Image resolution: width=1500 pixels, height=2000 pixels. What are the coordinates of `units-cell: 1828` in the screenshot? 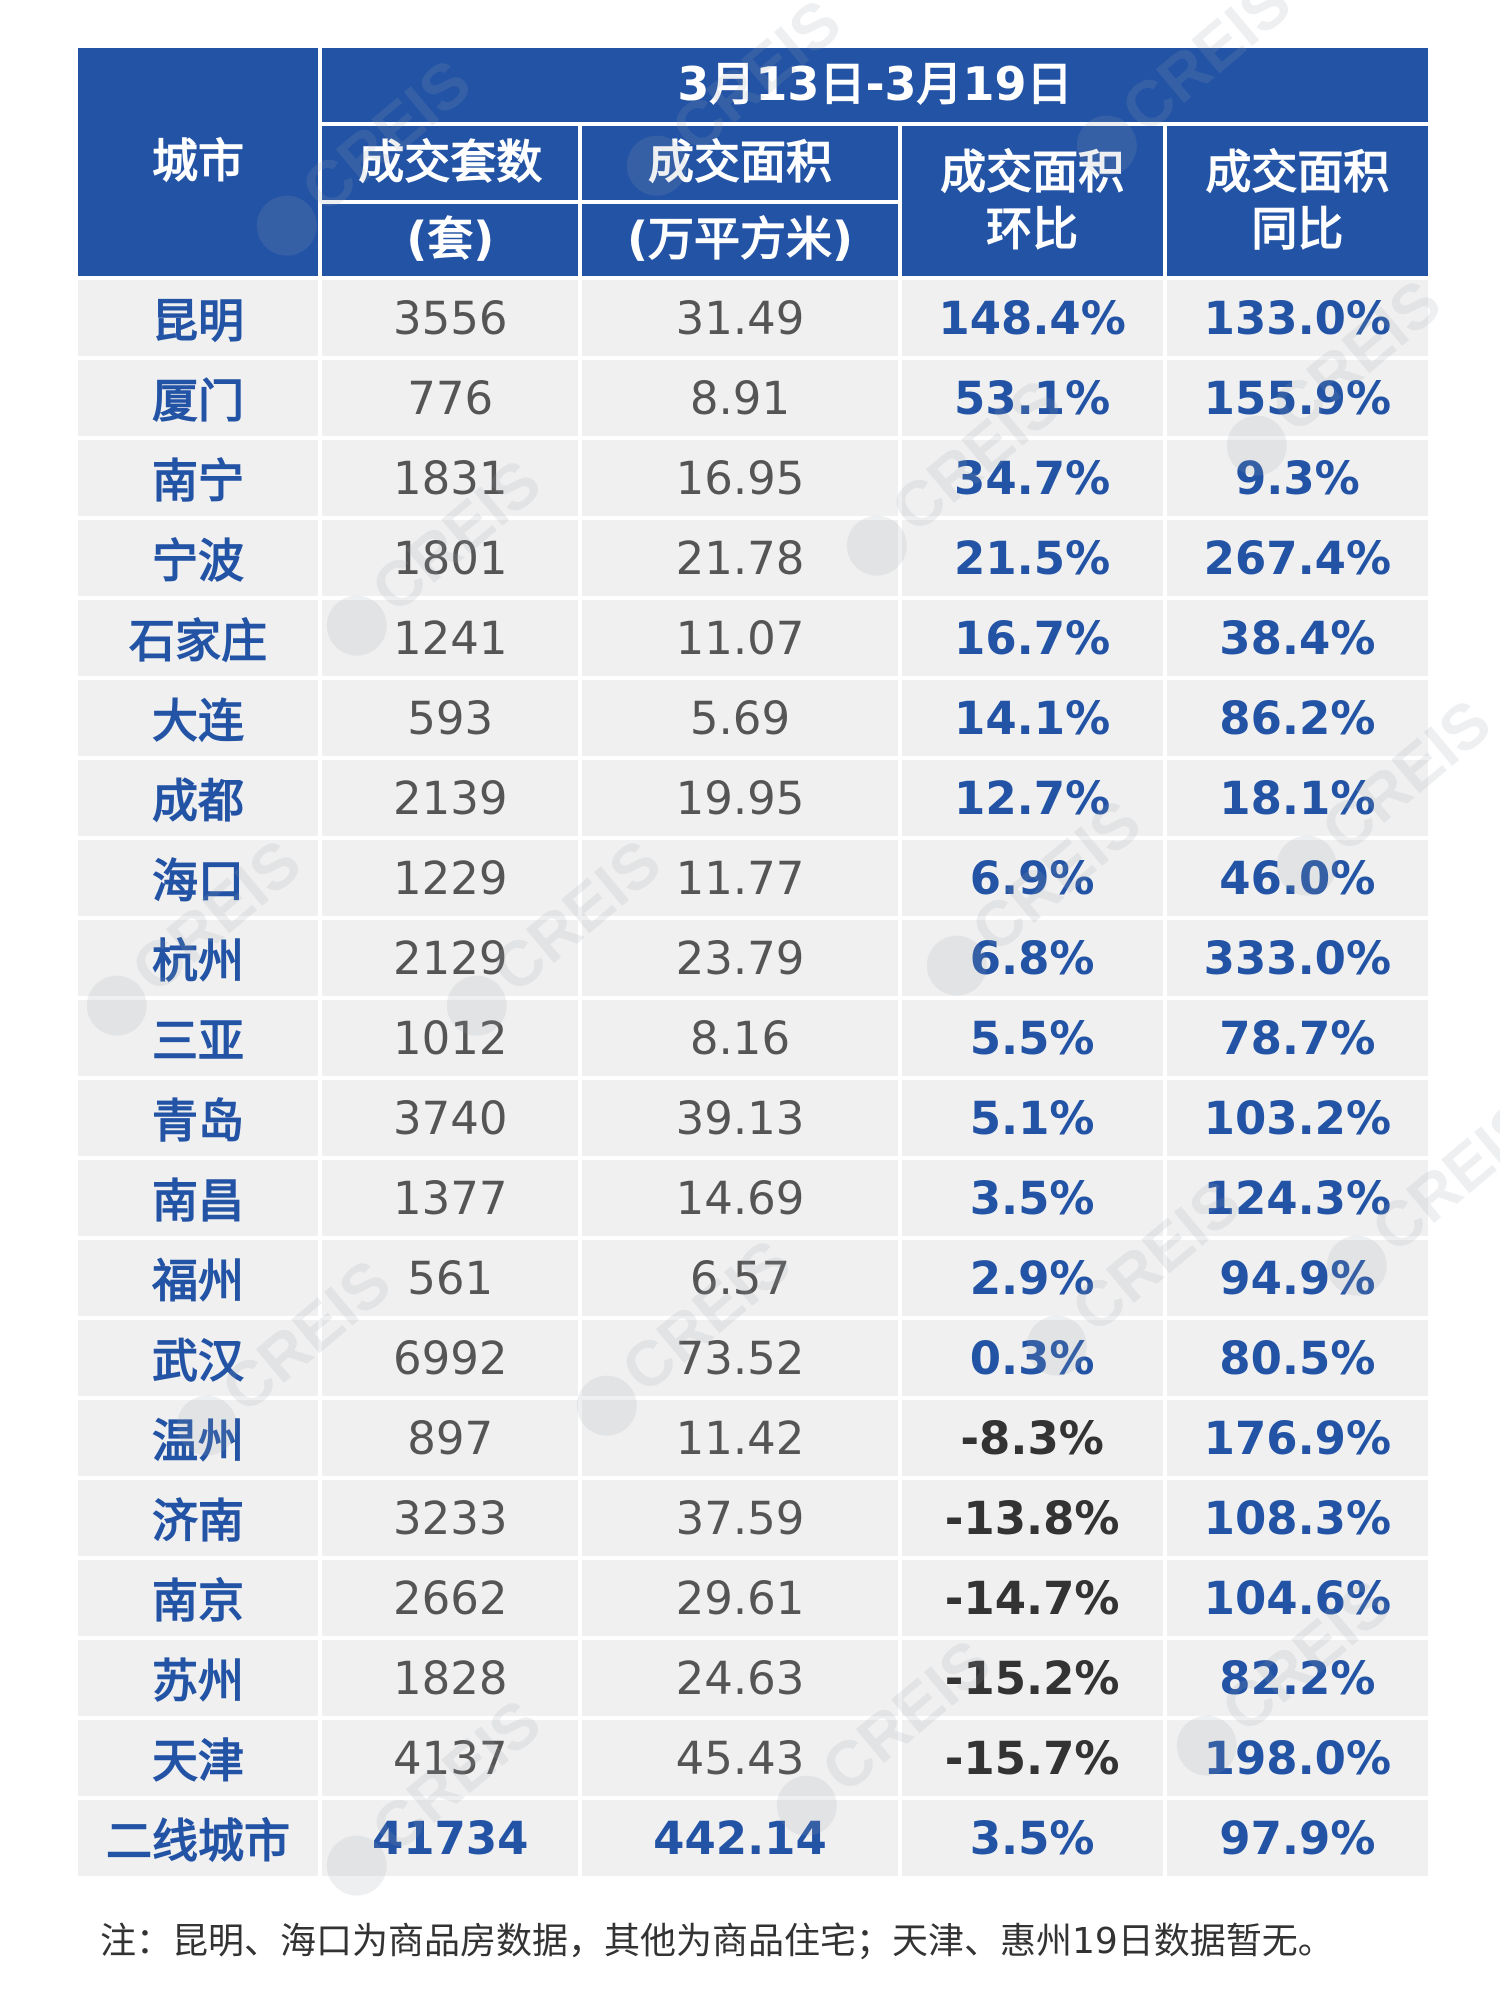 It's located at (450, 1678).